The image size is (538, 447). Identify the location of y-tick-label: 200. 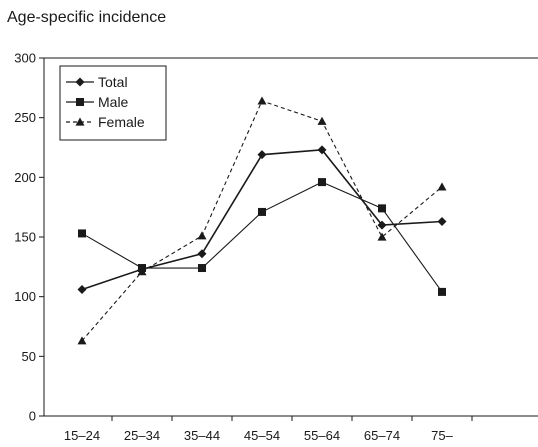
(25, 177).